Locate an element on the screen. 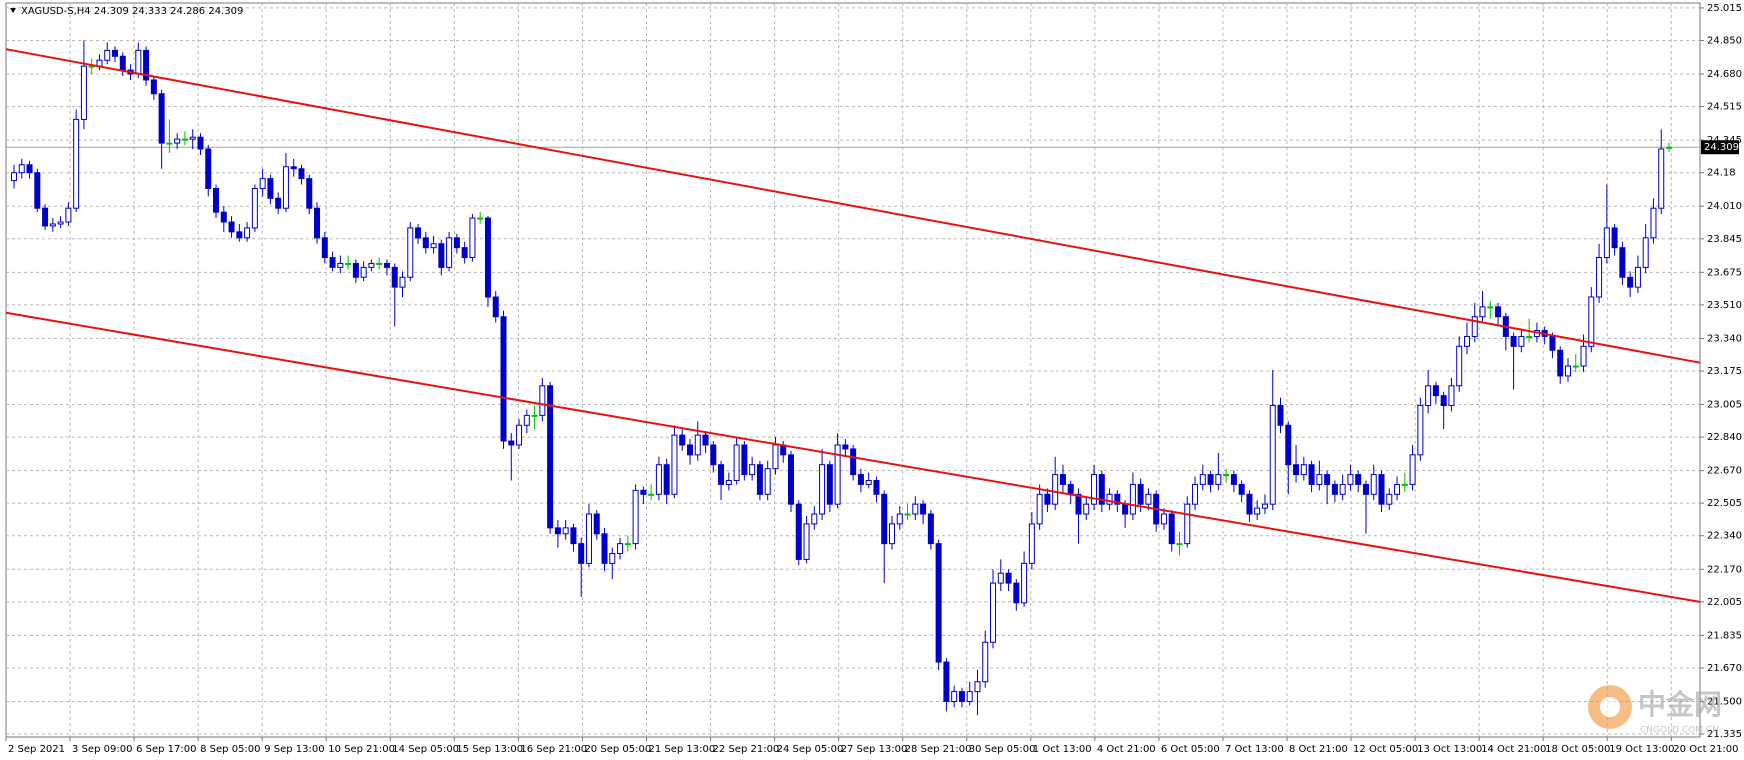 This screenshot has height=760, width=1744. y-tick-label: 22.005 is located at coordinates (1724, 602).